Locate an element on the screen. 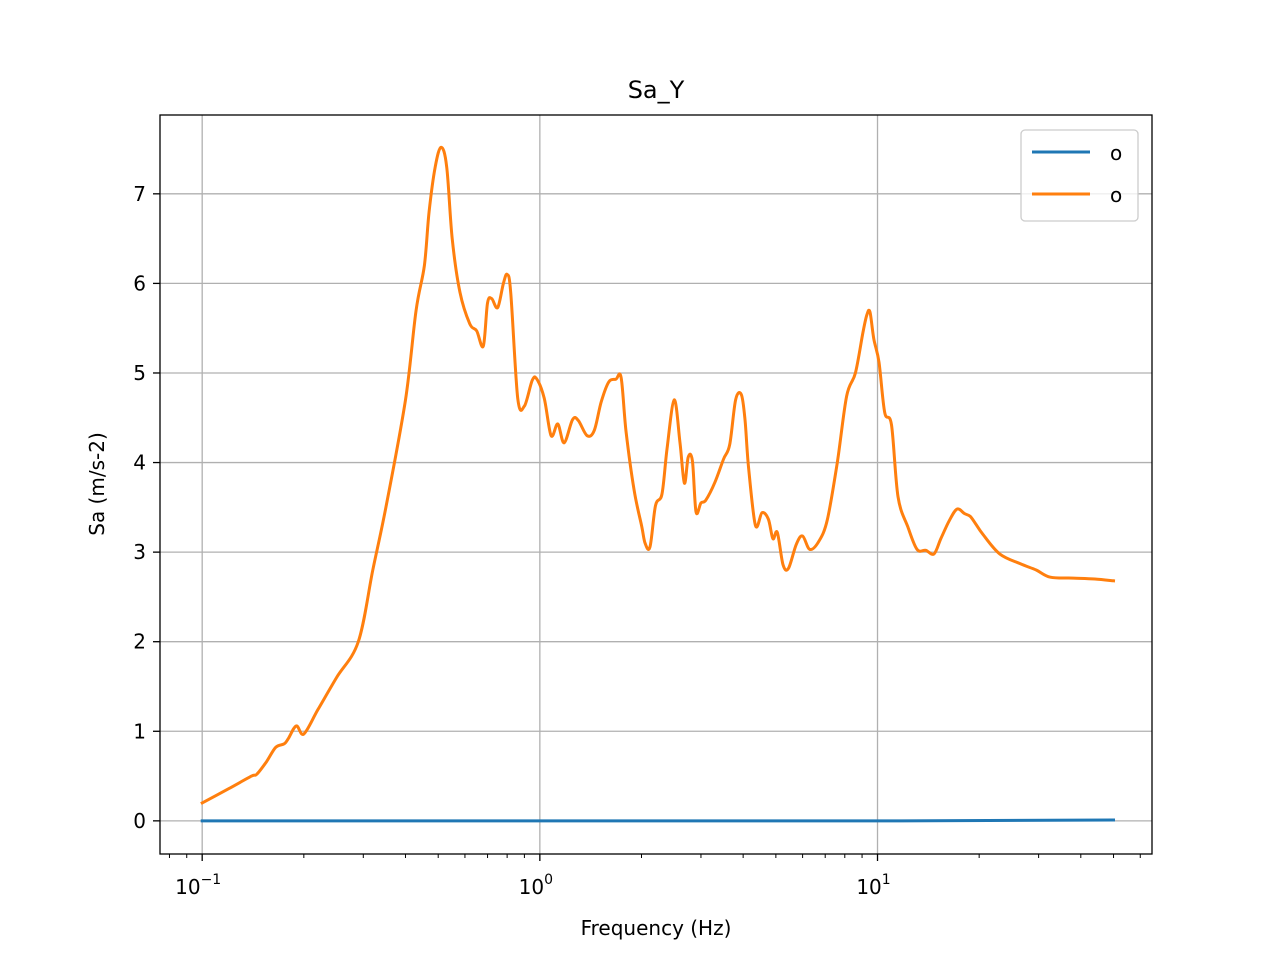 This screenshot has width=1280, height=960. x-axis: 10−1 100 101 is located at coordinates (654, 876).